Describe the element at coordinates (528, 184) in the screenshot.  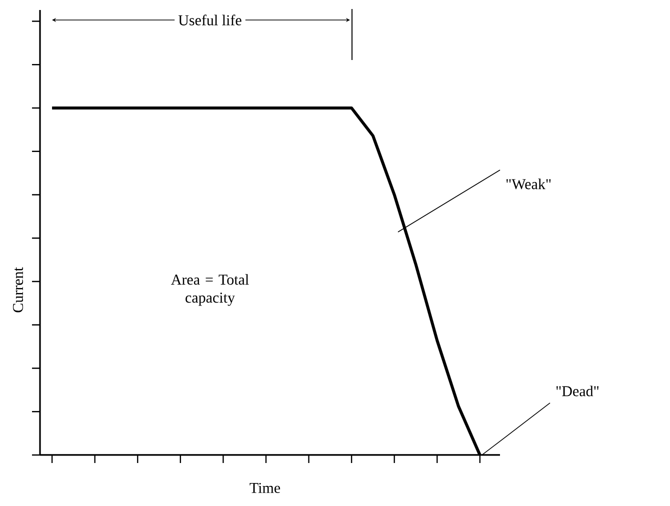
I see `text: "Weak"` at that location.